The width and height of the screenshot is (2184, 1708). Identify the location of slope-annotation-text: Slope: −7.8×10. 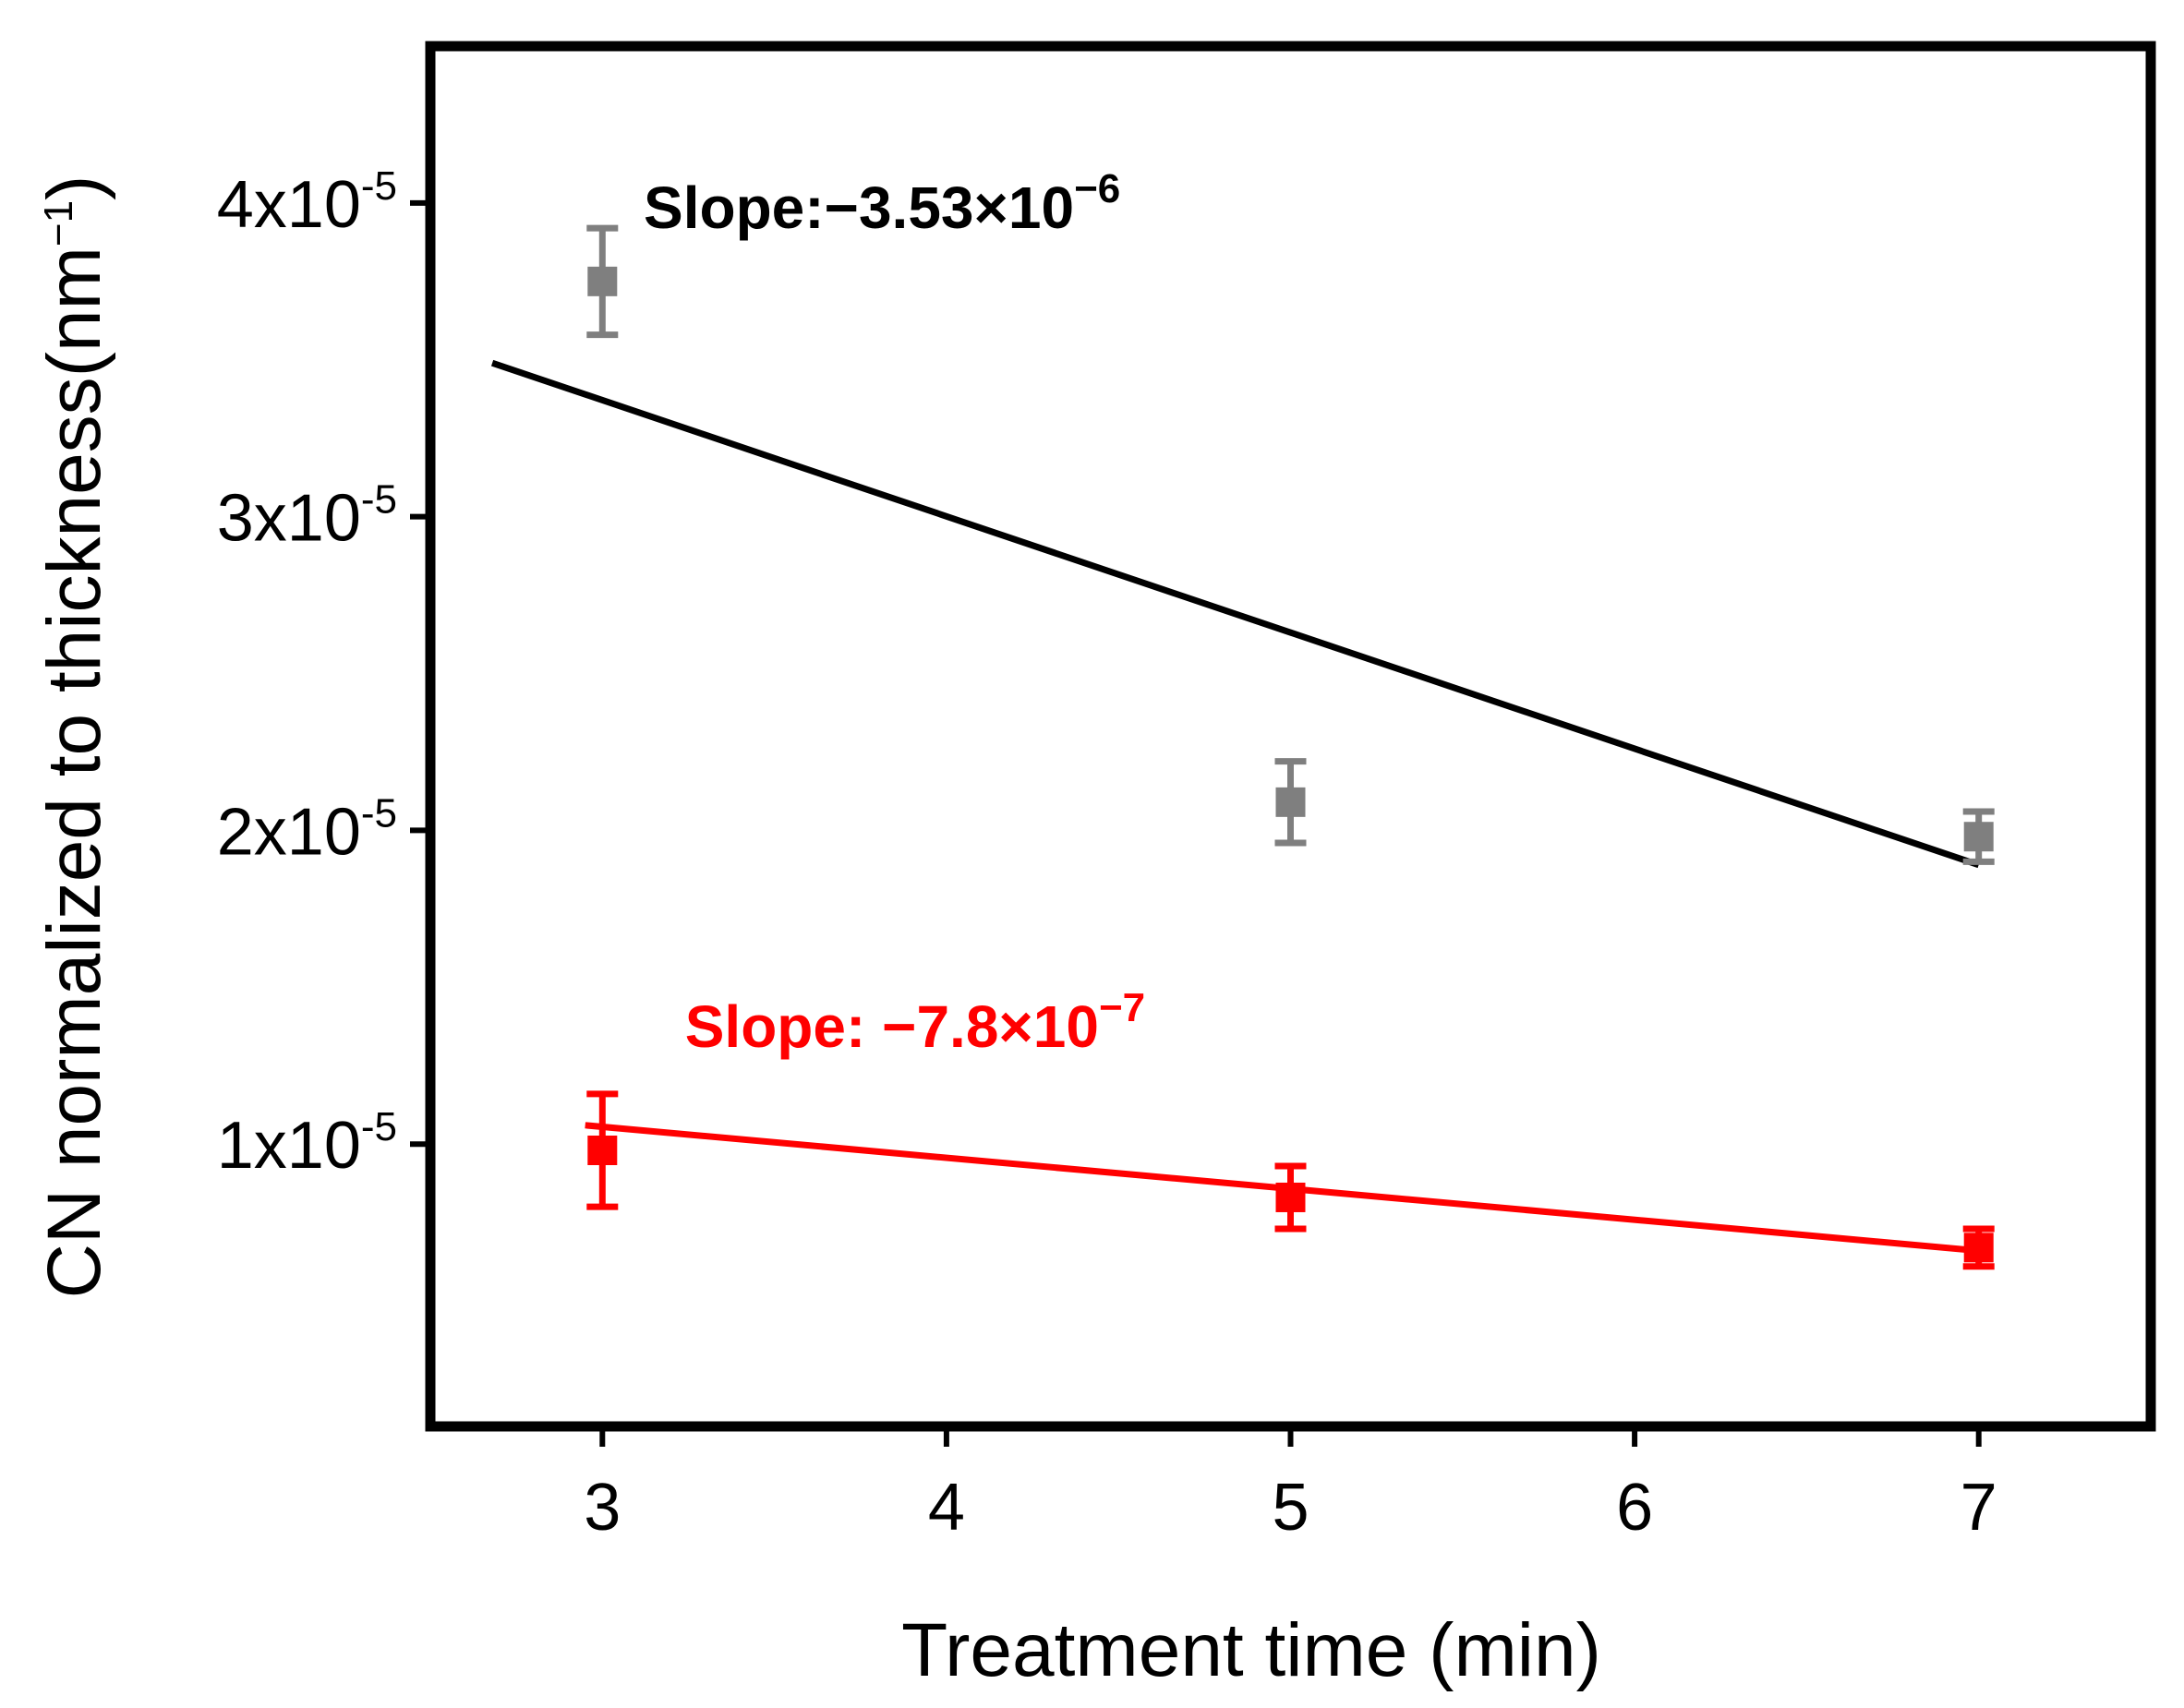
(892, 1026).